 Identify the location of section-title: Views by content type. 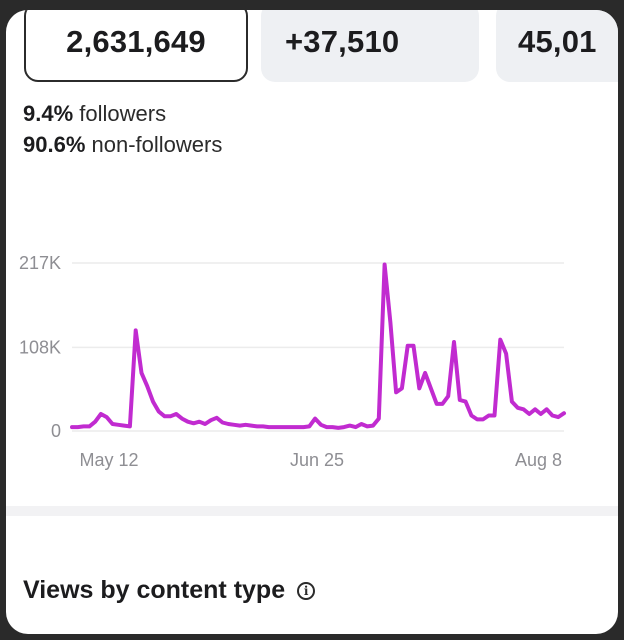
(154, 590).